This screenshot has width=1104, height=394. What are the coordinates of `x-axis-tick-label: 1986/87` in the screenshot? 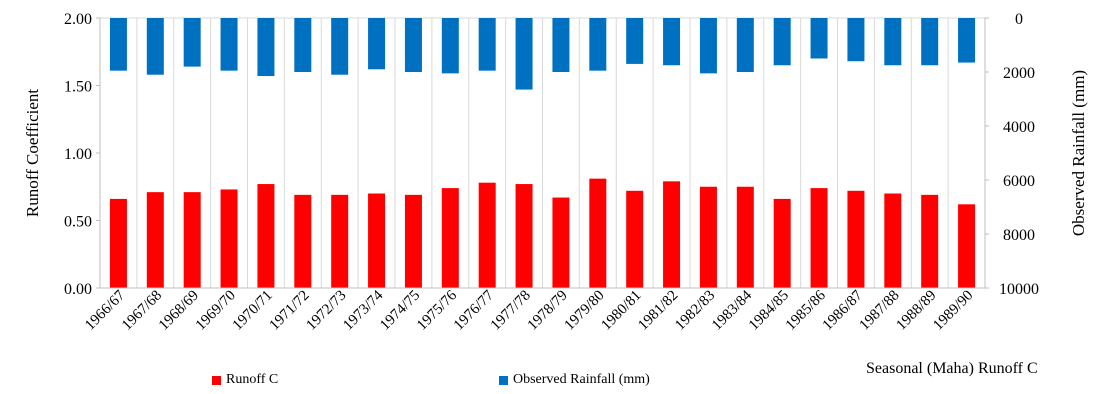 It's located at (843, 310).